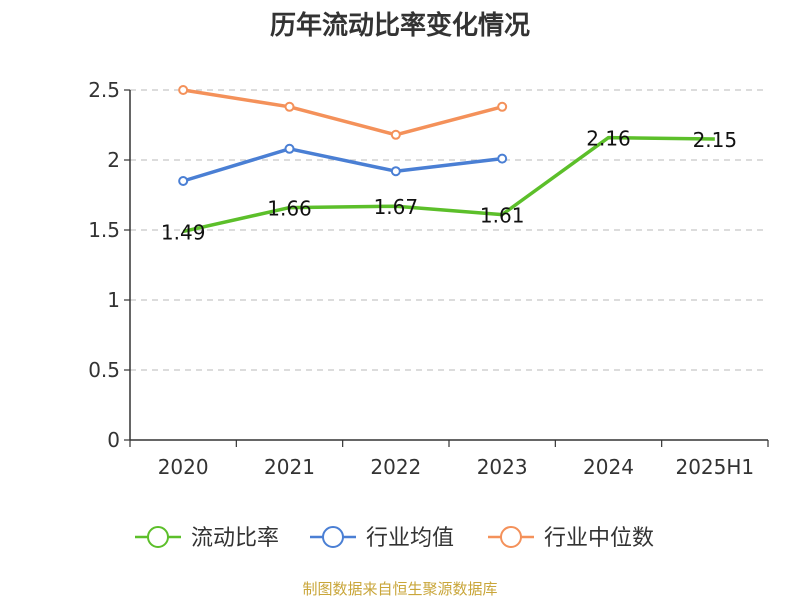 This screenshot has width=800, height=600. Describe the element at coordinates (183, 232) in the screenshot. I see `data-label: 1.49` at that location.